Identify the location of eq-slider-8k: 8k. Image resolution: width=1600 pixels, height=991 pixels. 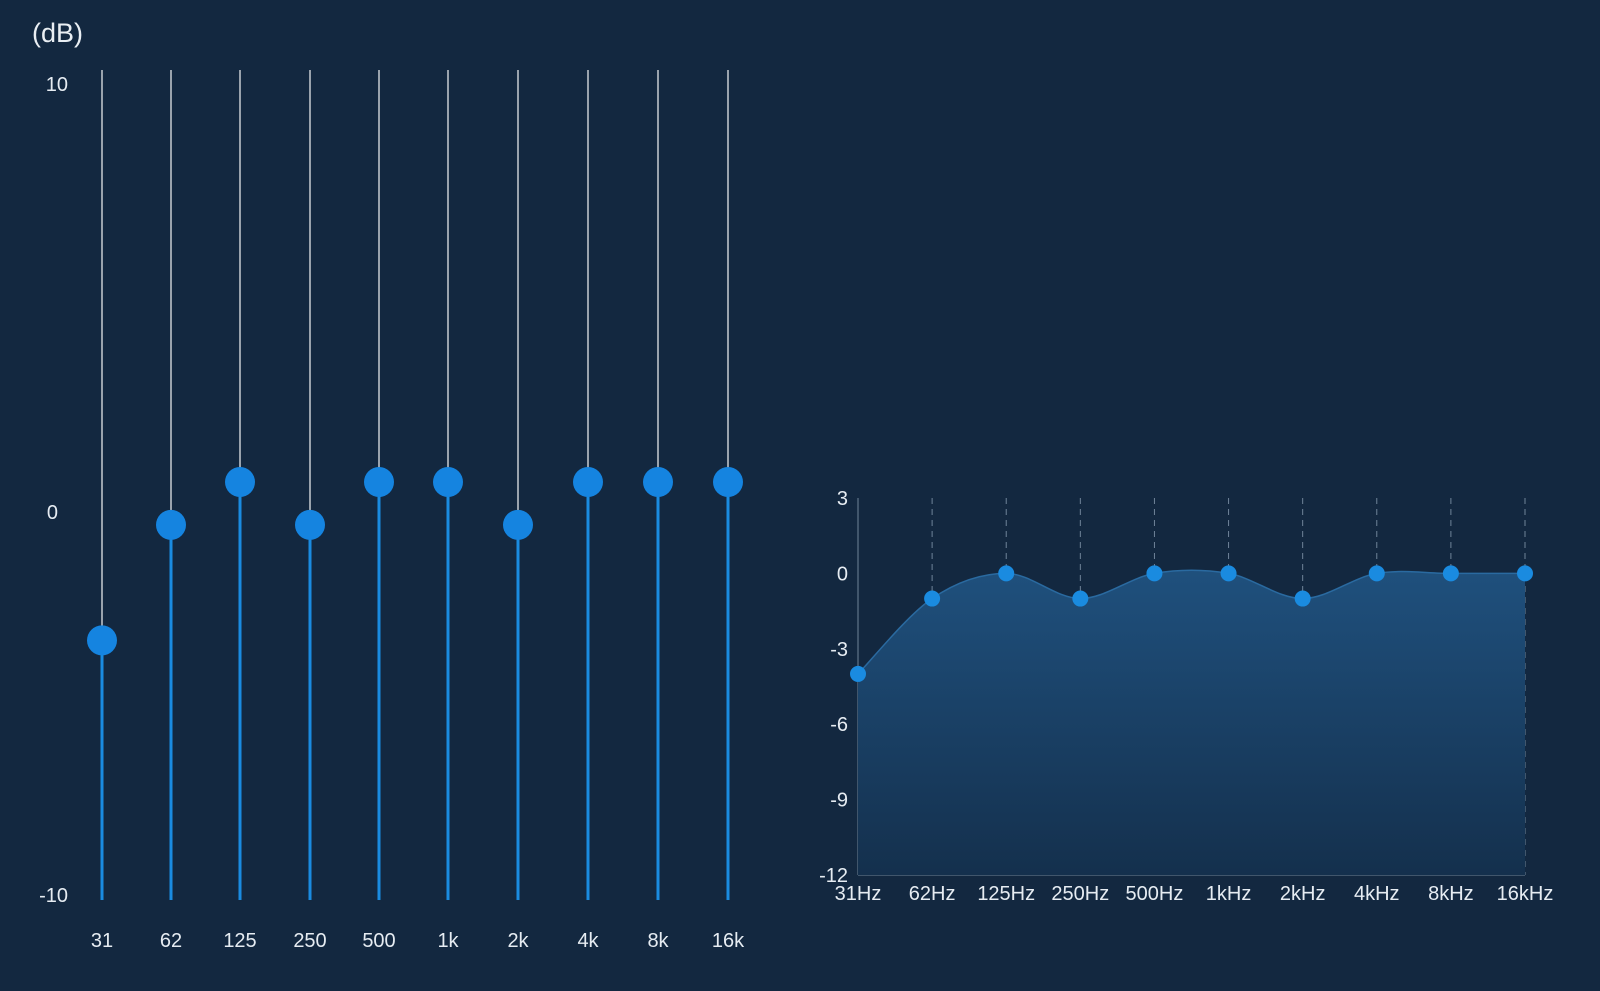
(658, 511).